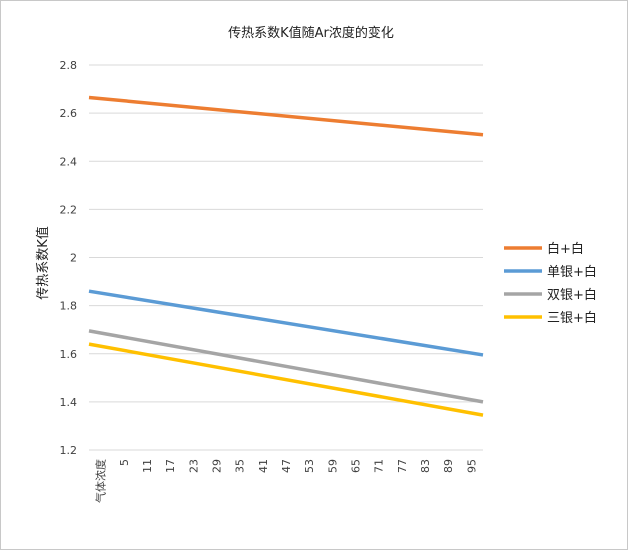 Image resolution: width=628 pixels, height=551 pixels. I want to click on legend-label: 三银+白, so click(572, 318).